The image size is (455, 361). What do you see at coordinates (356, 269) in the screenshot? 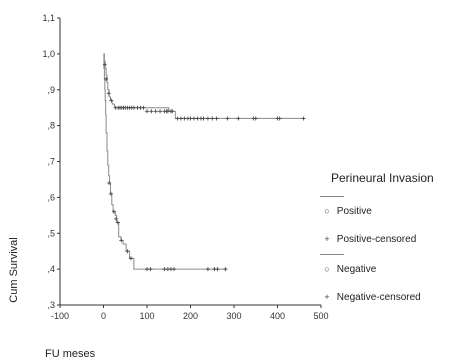
I see `legend-label-negative: Negative` at bounding box center [356, 269].